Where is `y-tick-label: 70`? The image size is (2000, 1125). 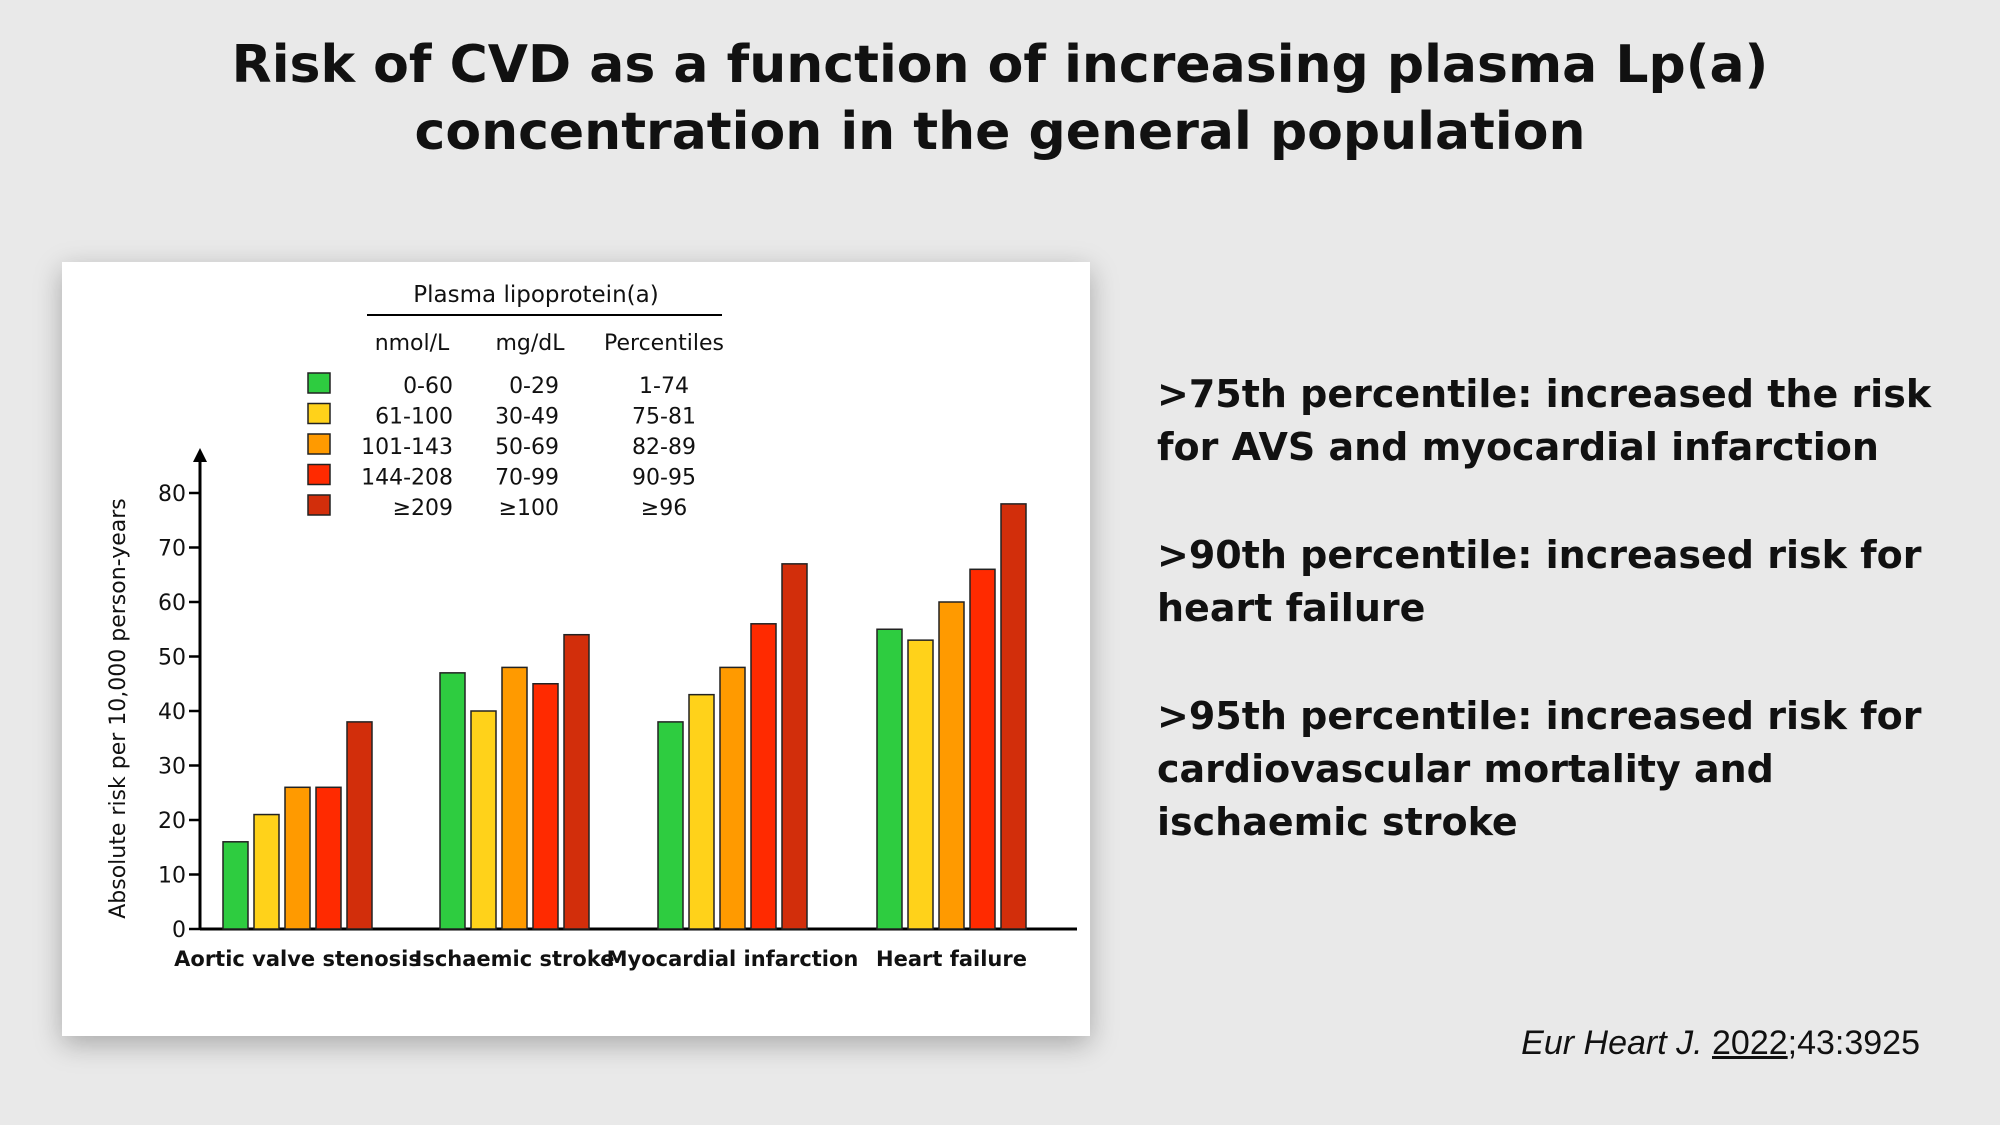
y-tick-label: 70 is located at coordinates (172, 549).